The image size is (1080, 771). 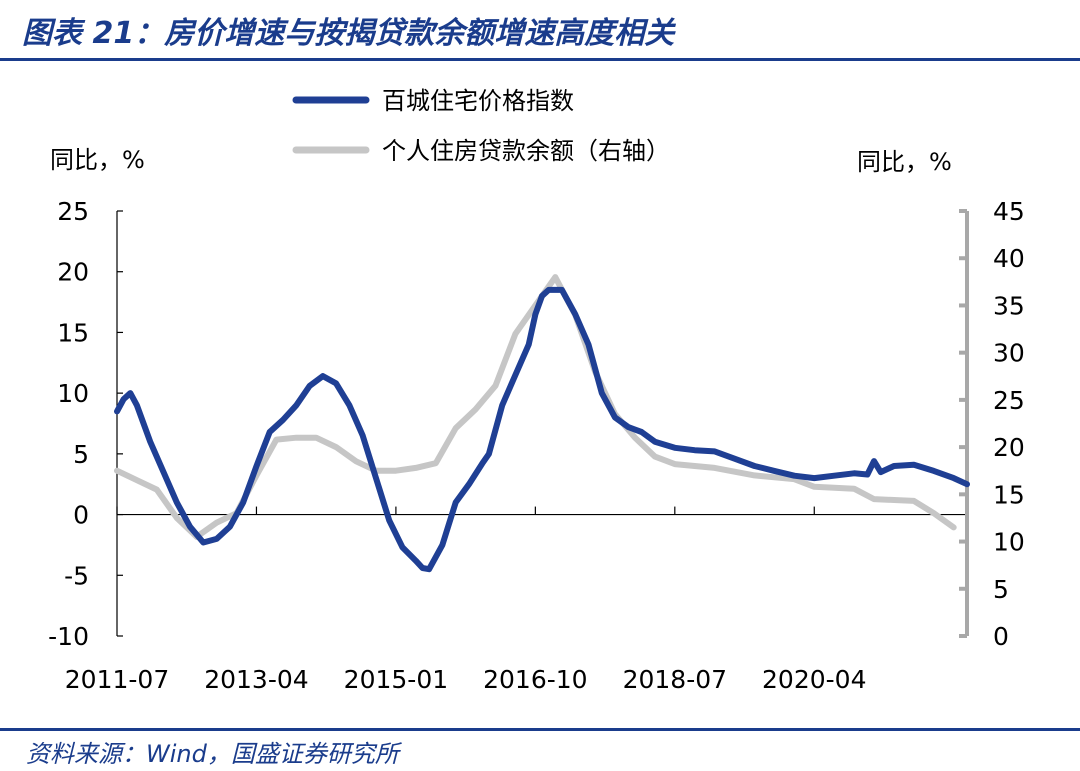 What do you see at coordinates (535, 679) in the screenshot?
I see `x-tick-label: 2016-10` at bounding box center [535, 679].